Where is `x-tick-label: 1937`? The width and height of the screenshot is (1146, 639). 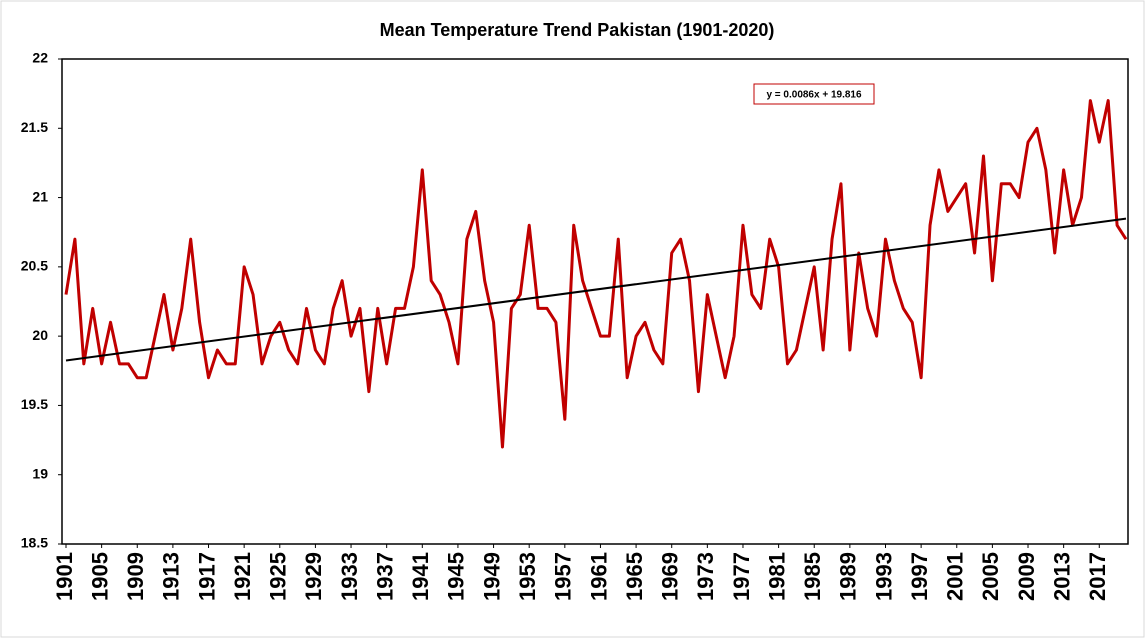
x-tick-label: 1937 is located at coordinates (384, 576).